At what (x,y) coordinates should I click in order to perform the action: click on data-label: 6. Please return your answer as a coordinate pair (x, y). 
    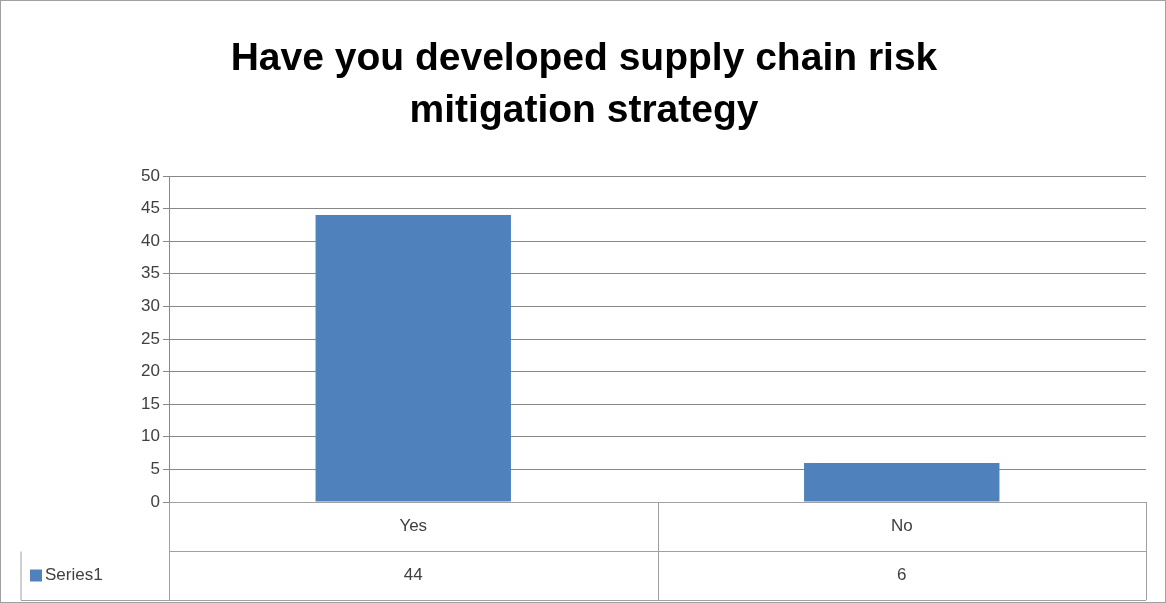
    Looking at the image, I should click on (902, 575).